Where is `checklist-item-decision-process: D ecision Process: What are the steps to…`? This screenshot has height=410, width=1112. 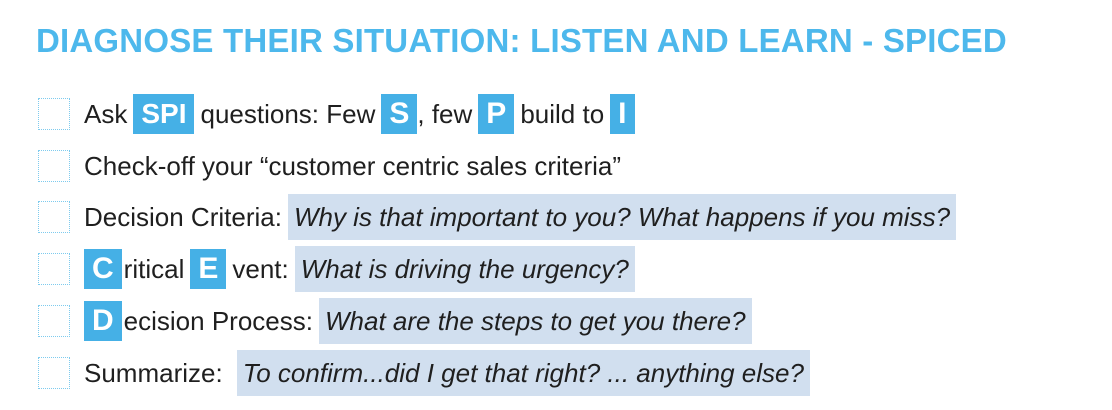
checklist-item-decision-process: D ecision Process: What are the steps to… is located at coordinates (395, 321).